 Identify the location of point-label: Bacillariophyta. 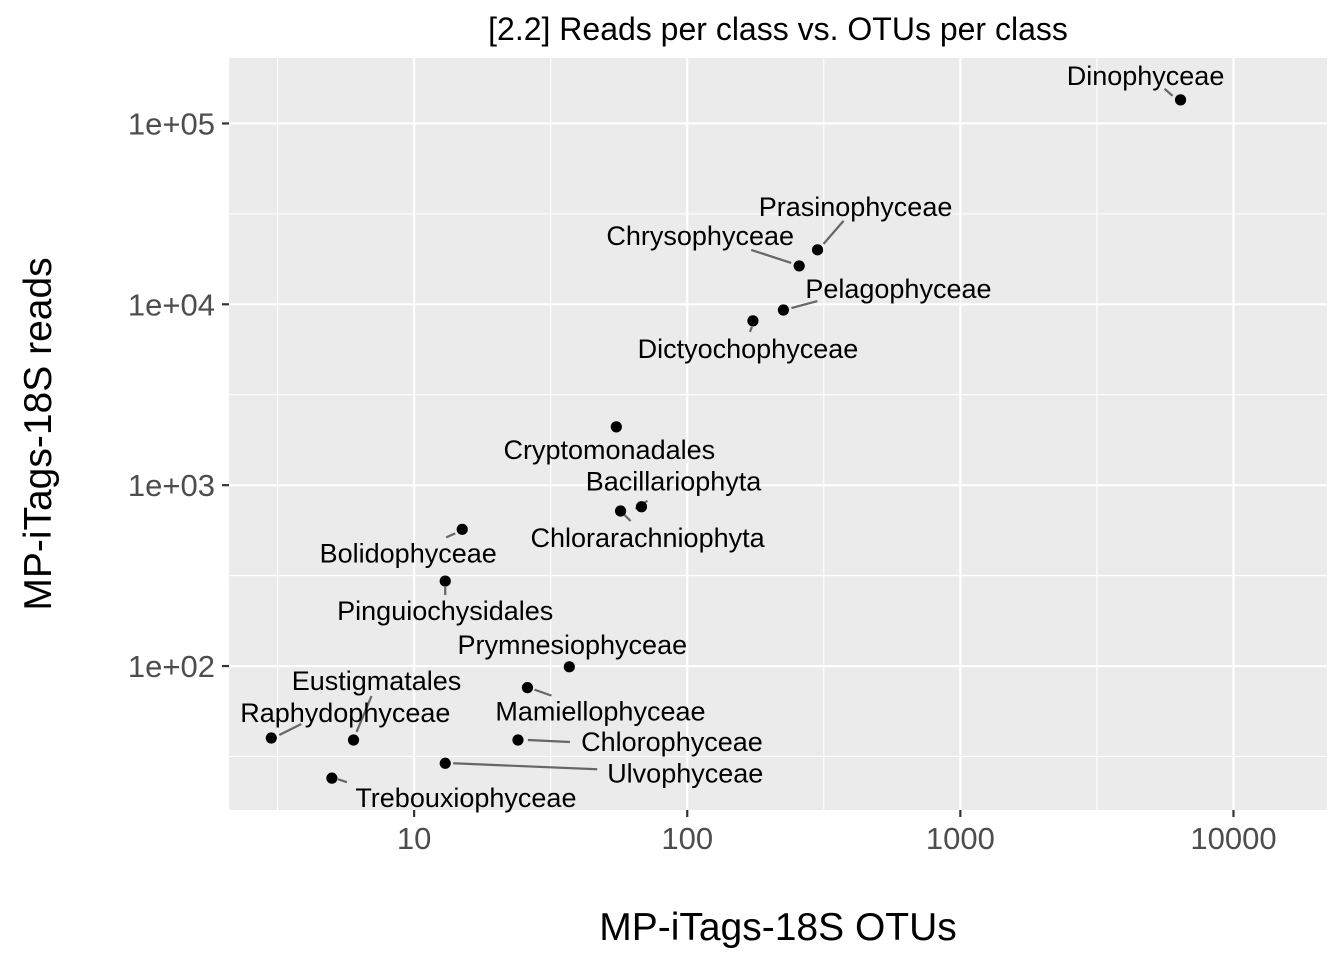
(674, 482).